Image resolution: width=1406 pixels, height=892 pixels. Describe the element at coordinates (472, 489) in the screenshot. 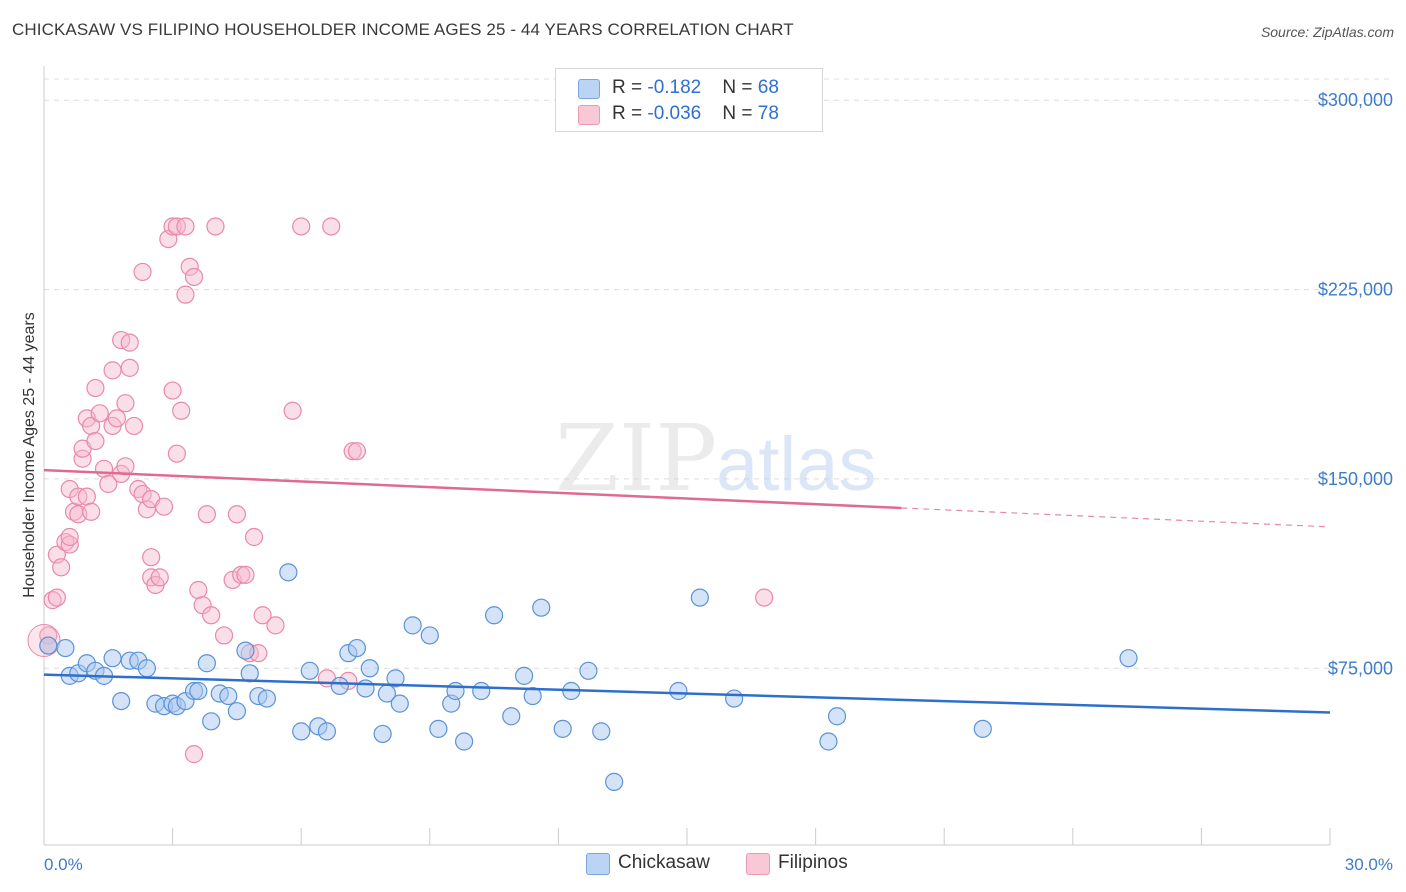

I see `filipinos-trend-line` at that location.